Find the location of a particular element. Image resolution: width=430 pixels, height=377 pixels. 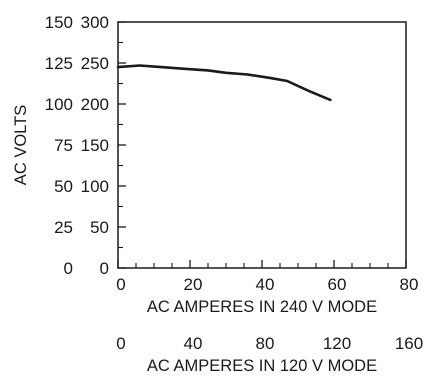

x-tick-label-240v: 80 is located at coordinates (409, 284).